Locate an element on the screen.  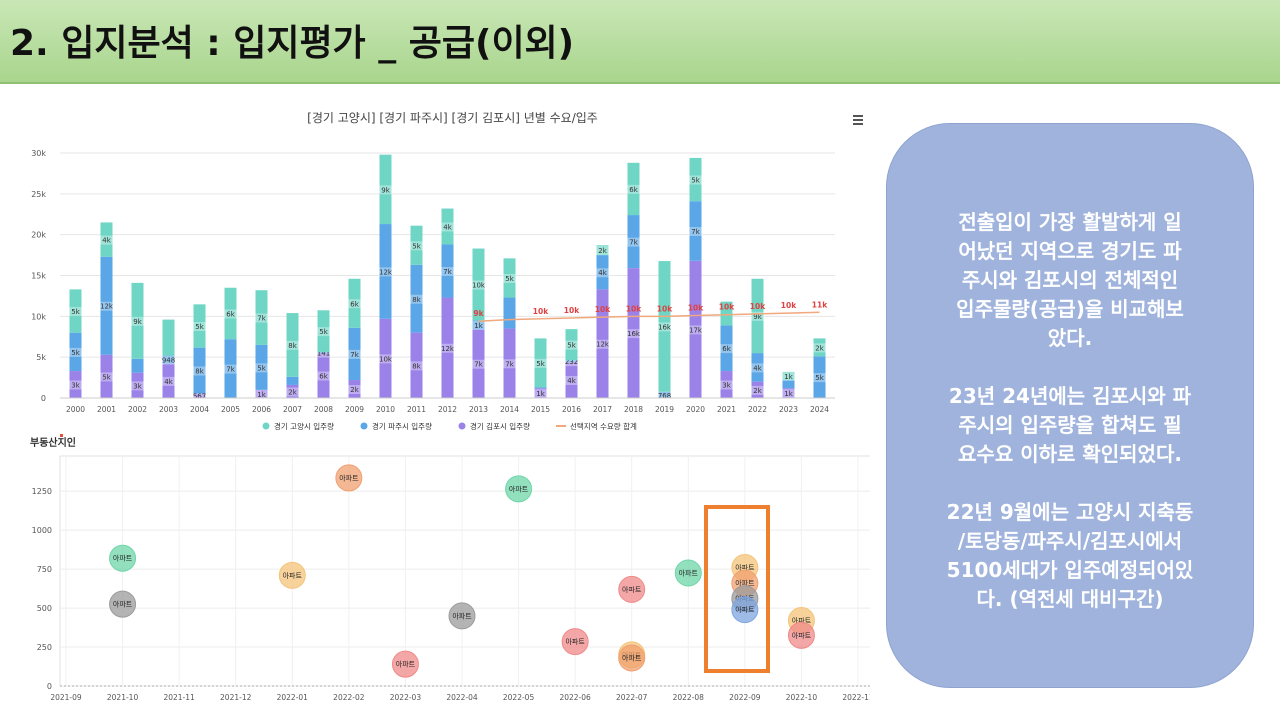
logo-accent is located at coordinates (61, 435).